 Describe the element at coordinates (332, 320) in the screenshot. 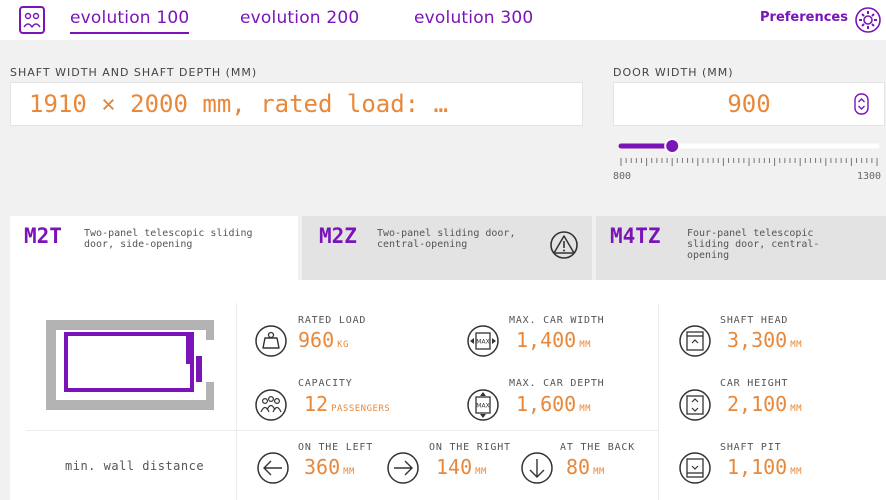

I see `rated-load-label: RATED LOAD` at that location.